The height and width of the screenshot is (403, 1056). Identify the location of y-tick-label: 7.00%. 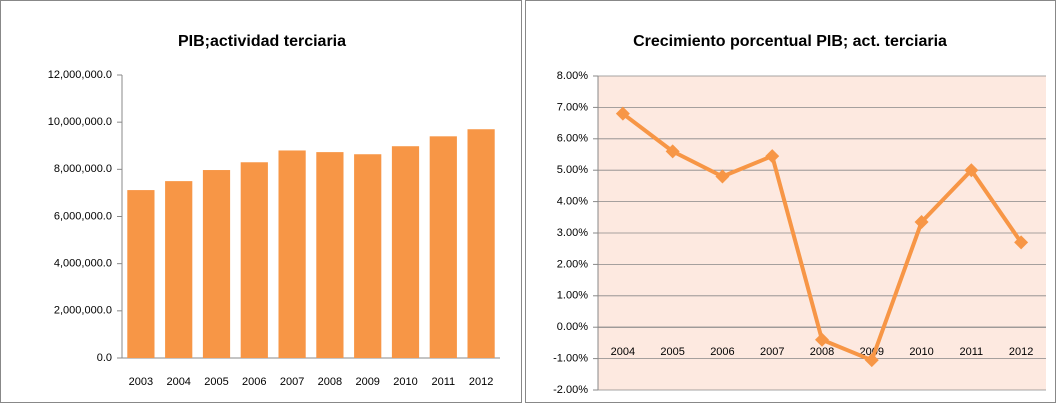
(572, 107).